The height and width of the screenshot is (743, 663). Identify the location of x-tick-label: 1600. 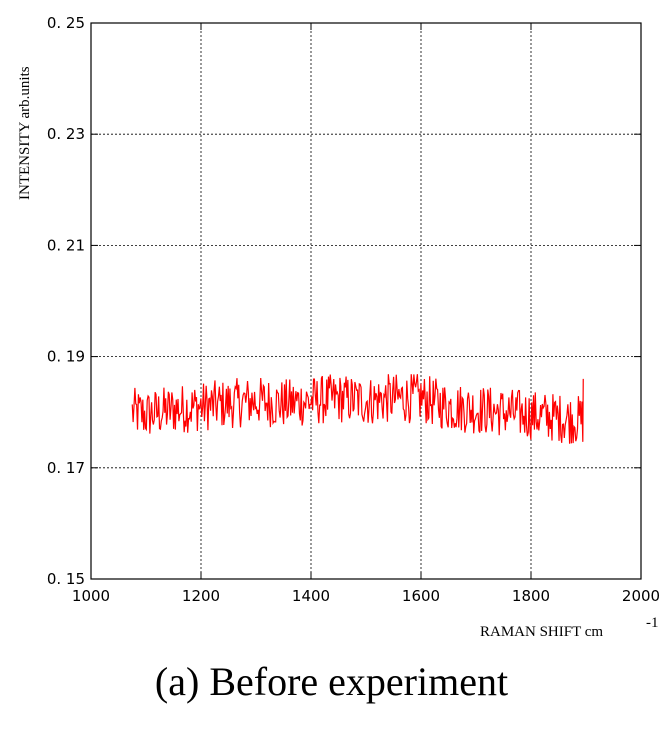
(421, 596).